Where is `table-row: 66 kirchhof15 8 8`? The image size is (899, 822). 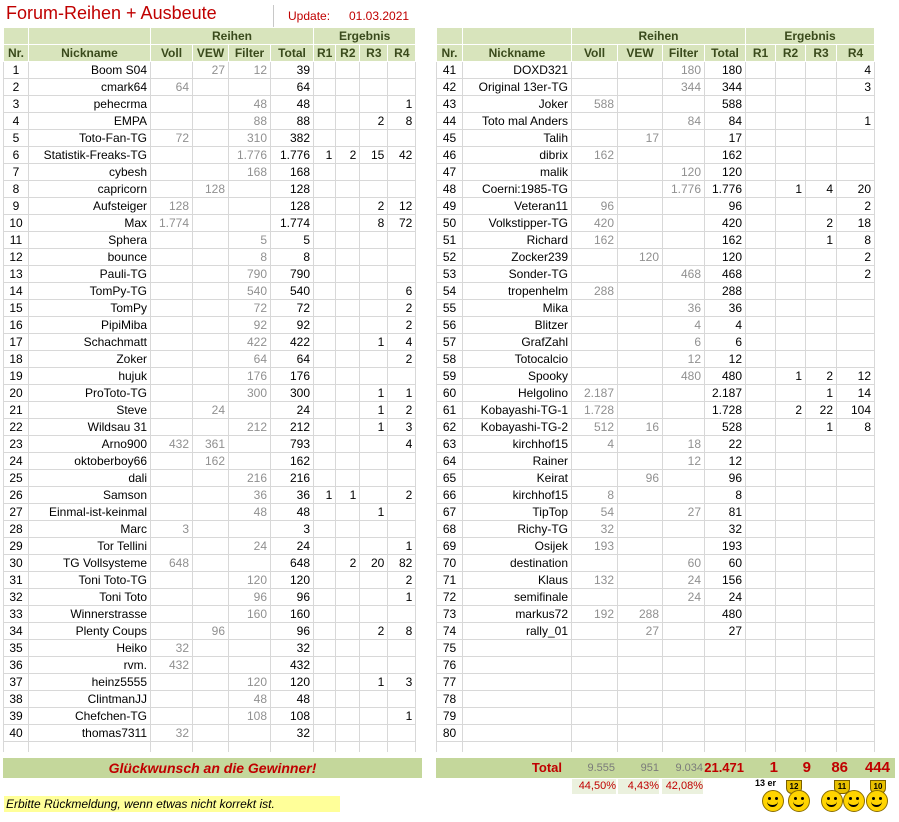 table-row: 66 kirchhof15 8 8 is located at coordinates (655, 495).